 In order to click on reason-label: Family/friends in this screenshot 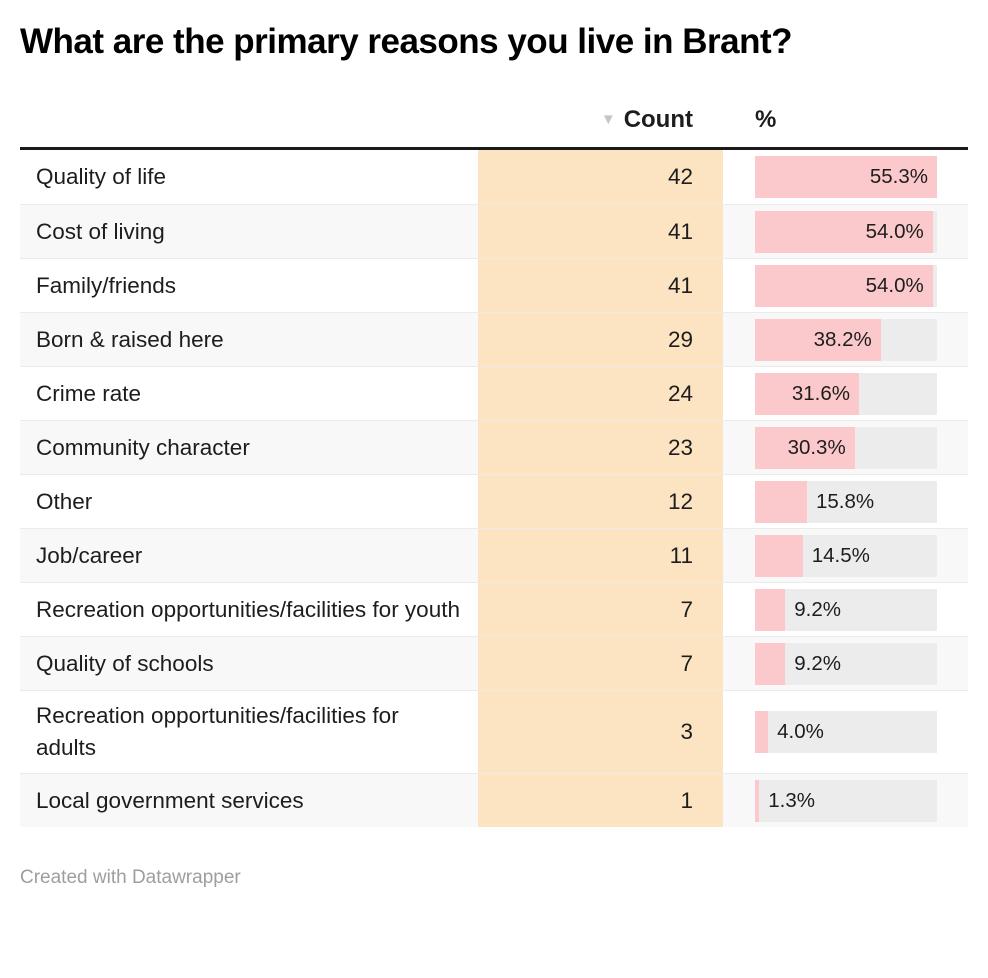, I will do `click(106, 285)`.